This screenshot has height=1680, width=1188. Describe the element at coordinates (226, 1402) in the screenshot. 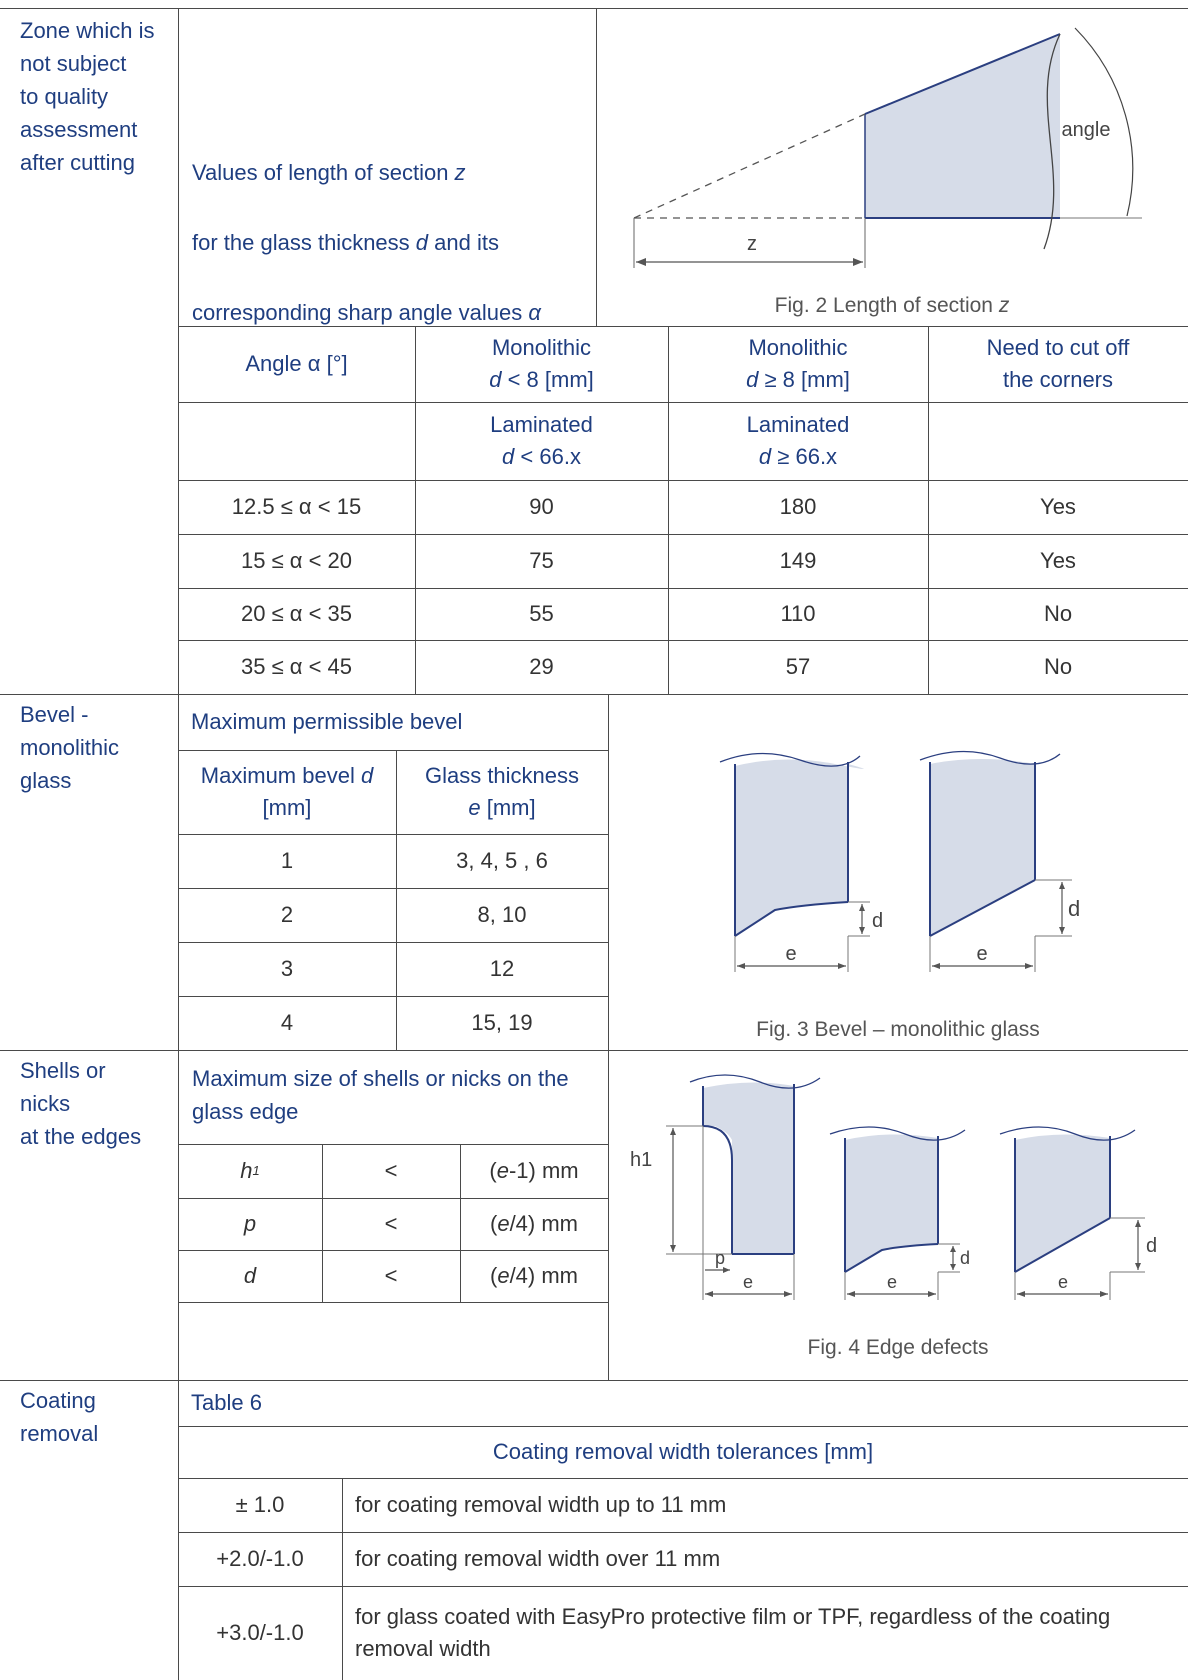

I see `coating-table-title: Table 6` at that location.